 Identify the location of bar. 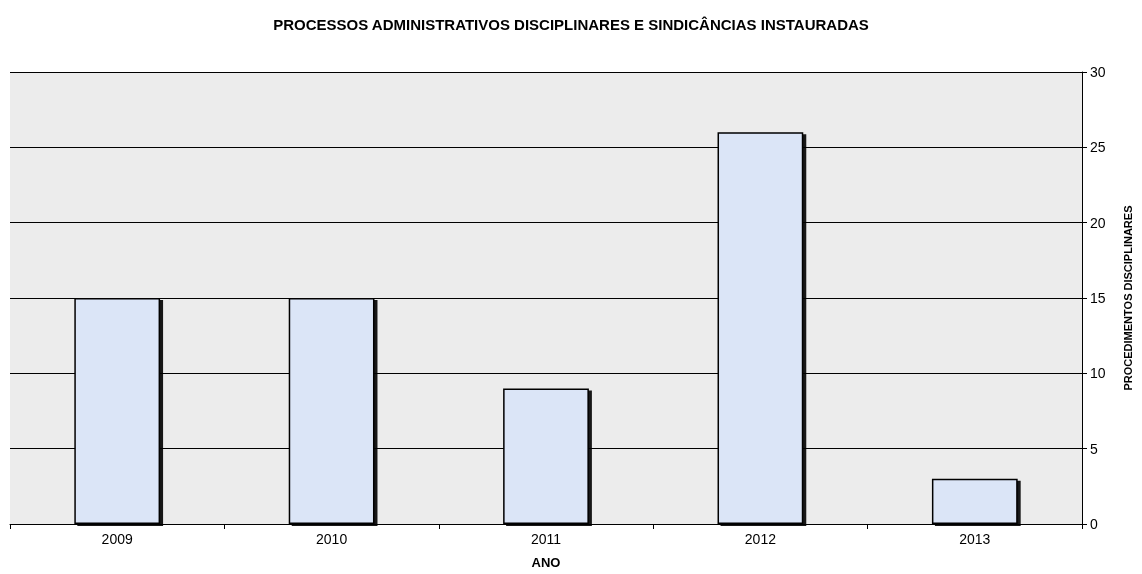
(974, 501).